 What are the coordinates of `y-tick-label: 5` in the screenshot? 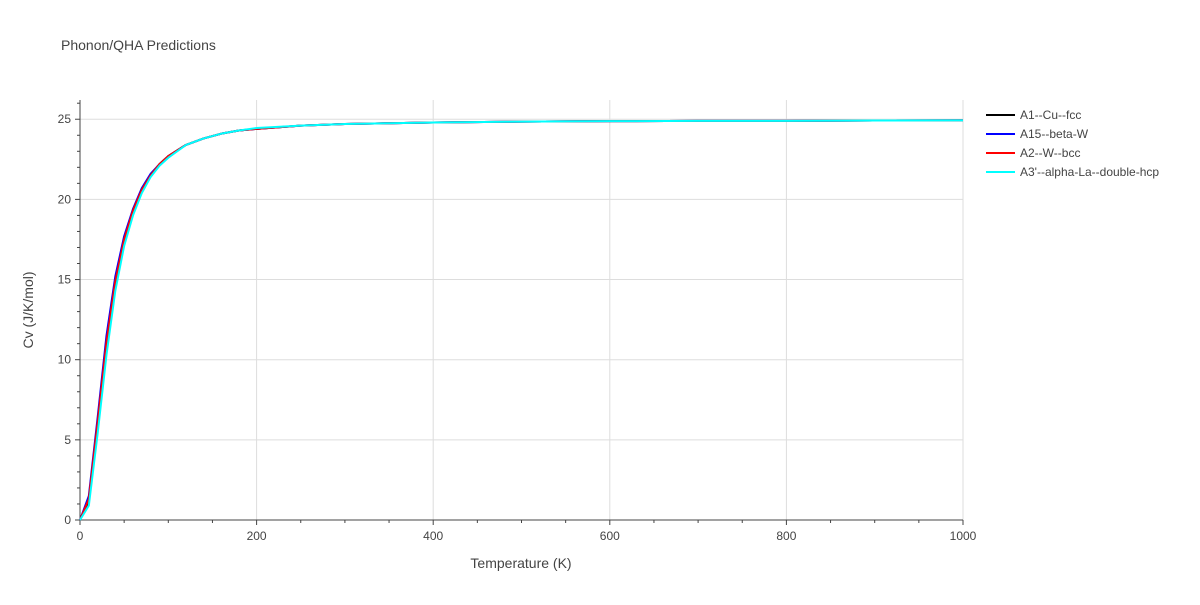 It's located at (67, 440).